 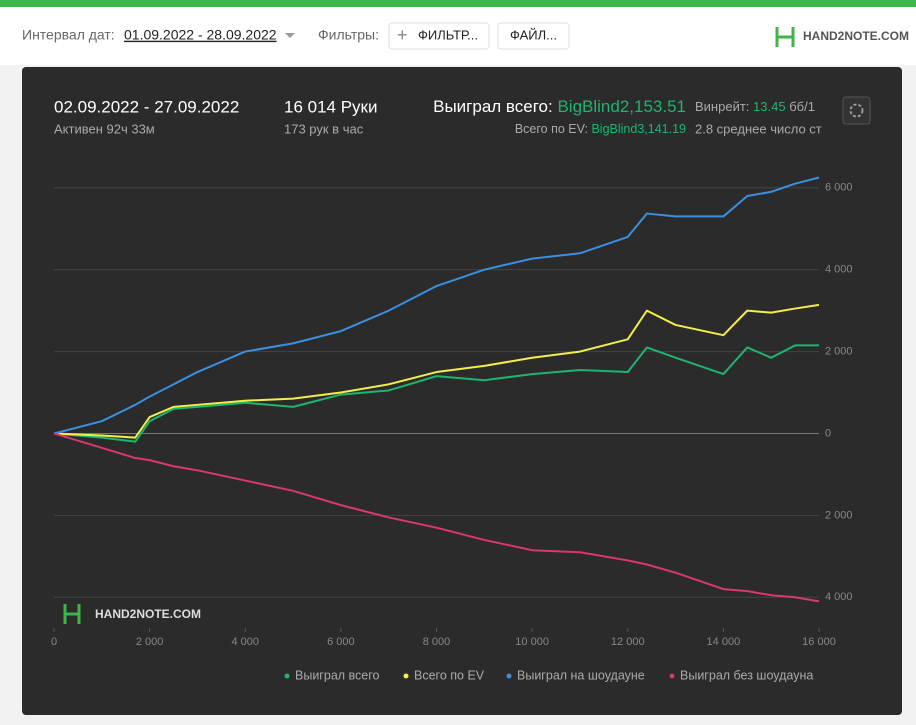 What do you see at coordinates (436, 393) in the screenshot?
I see `series-line` at bounding box center [436, 393].